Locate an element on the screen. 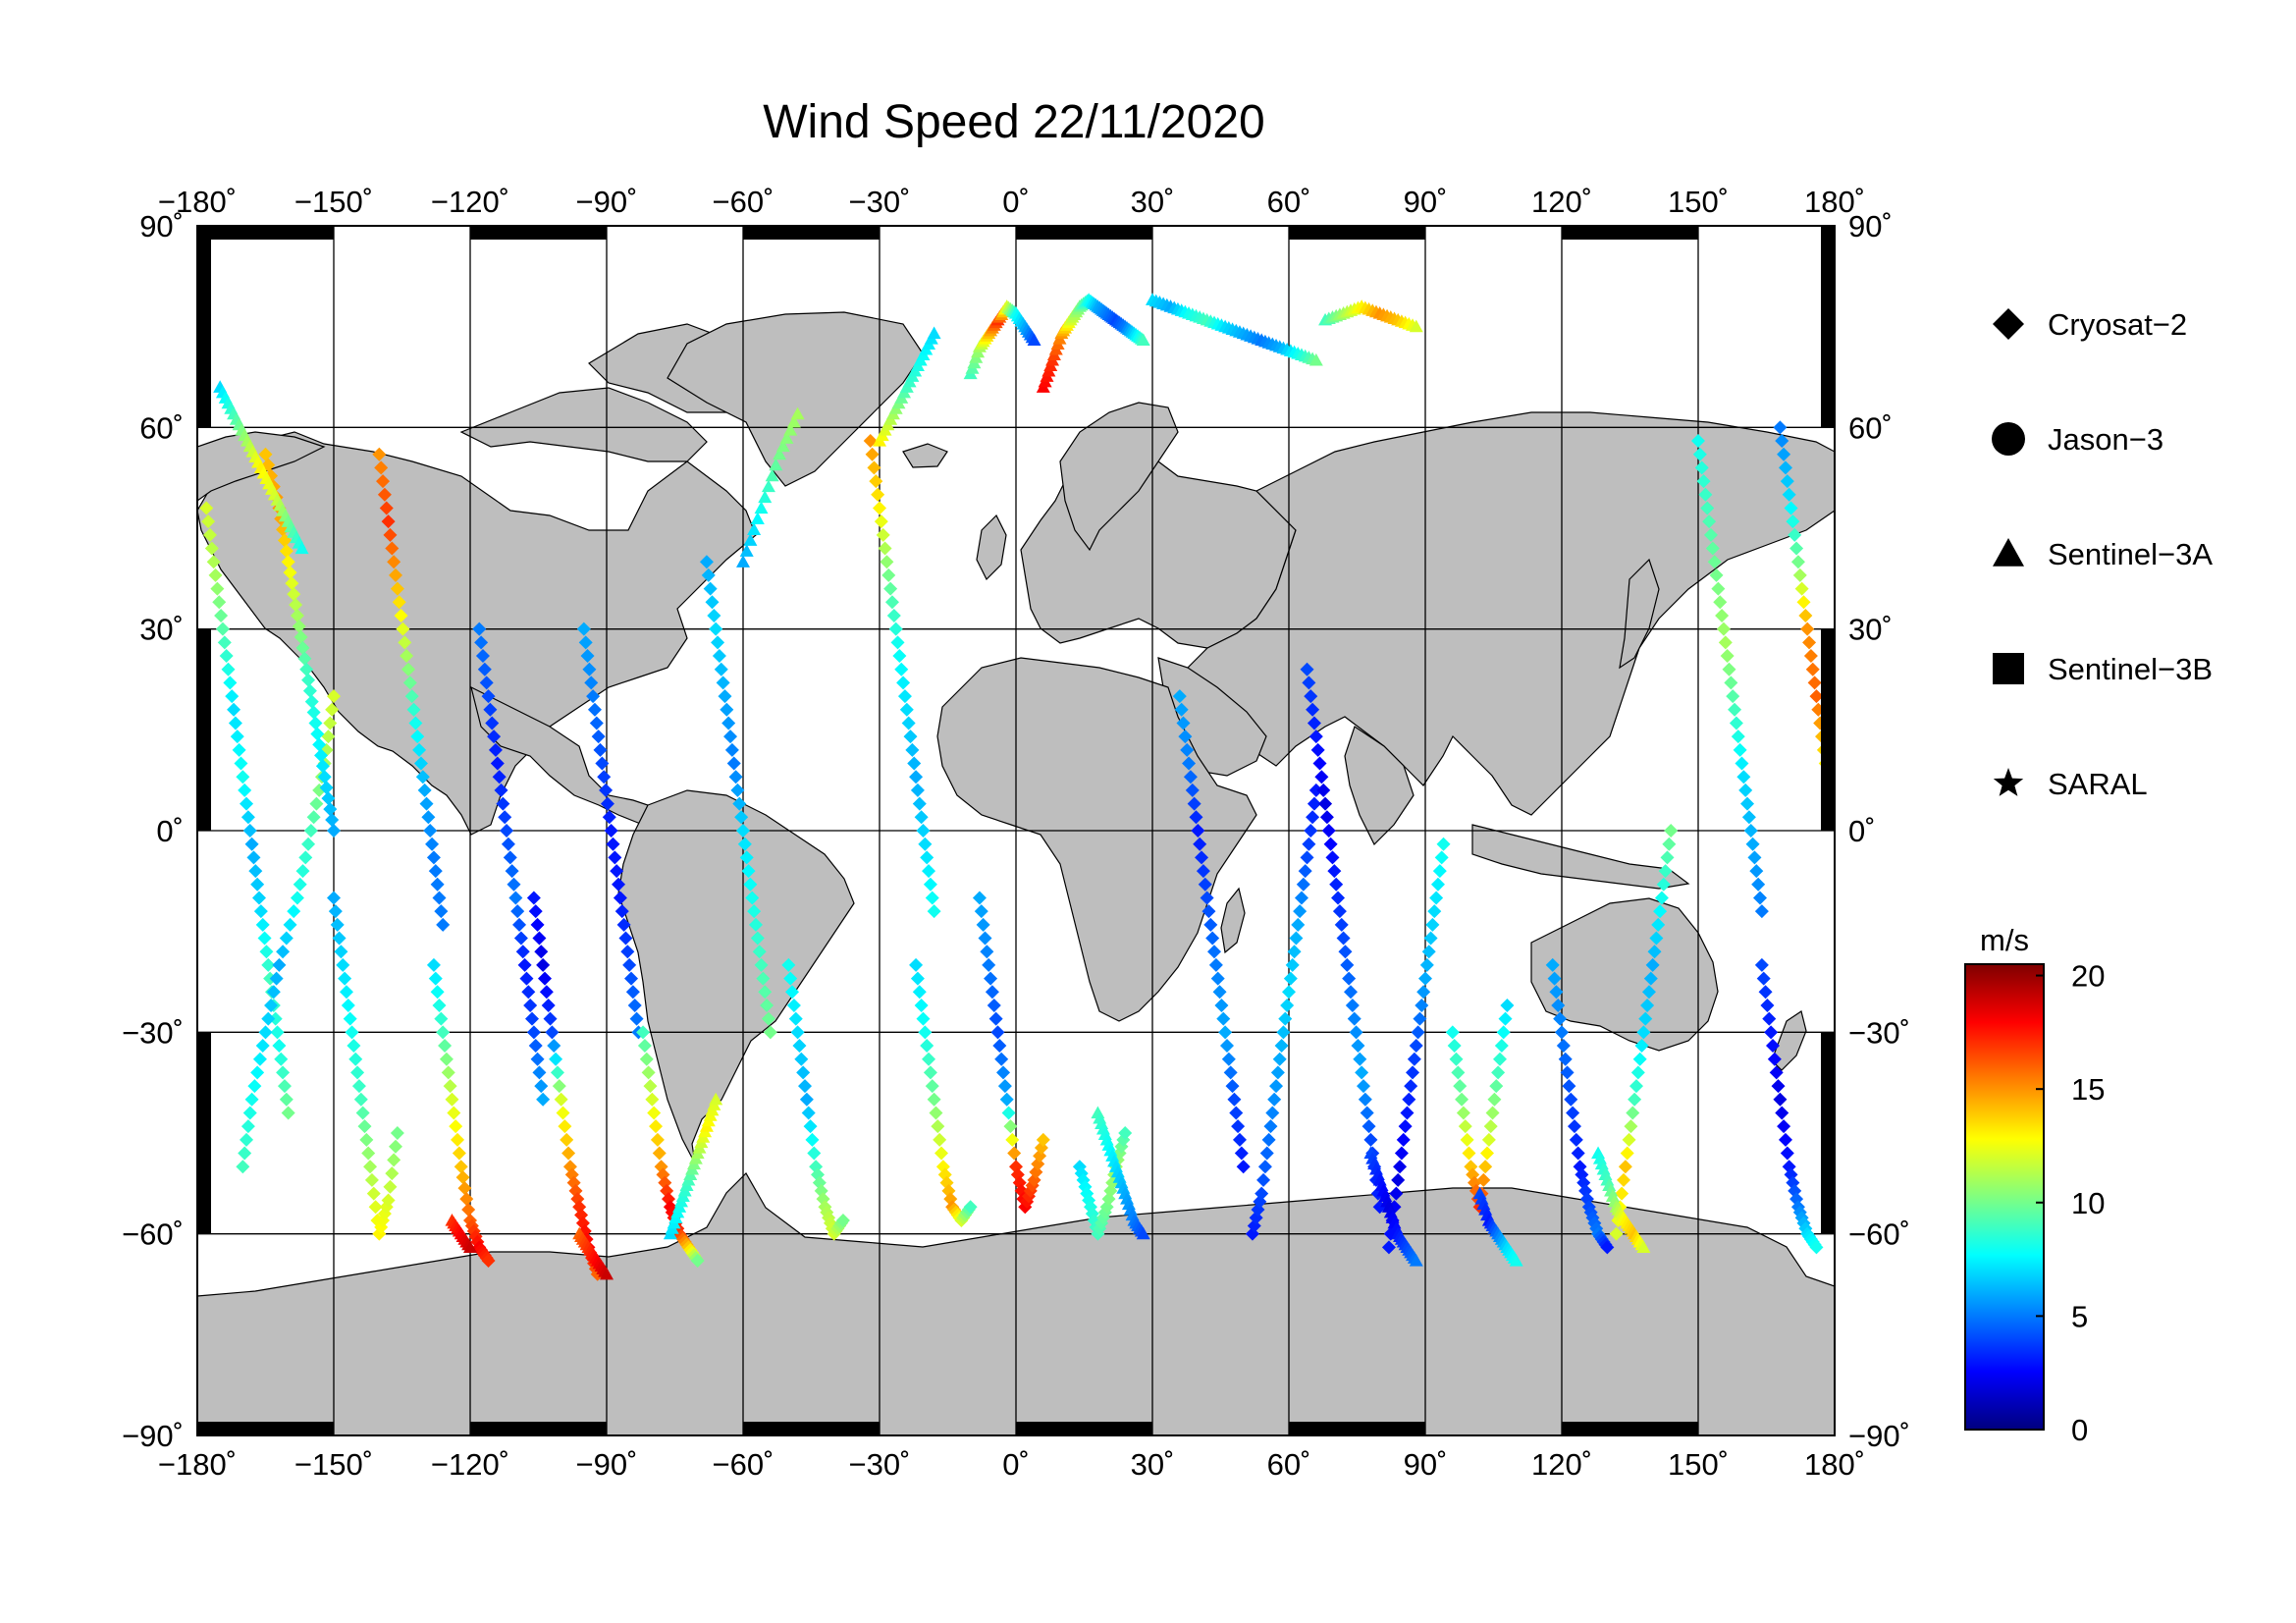 This screenshot has width=2296, height=1623. lon-tick-label-top: 0˚ is located at coordinates (1016, 202).